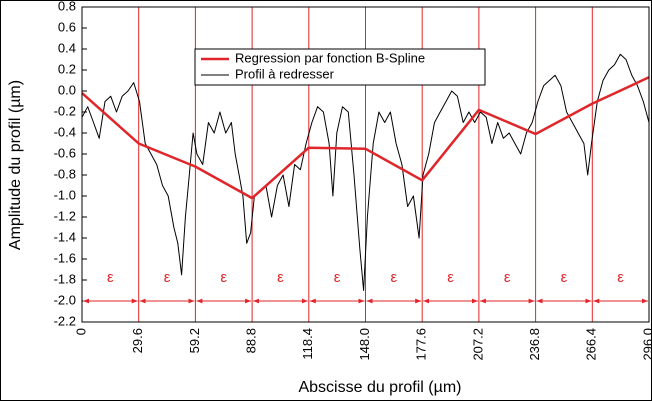 The image size is (652, 401). I want to click on x-tick-label: 59.2, so click(194, 340).